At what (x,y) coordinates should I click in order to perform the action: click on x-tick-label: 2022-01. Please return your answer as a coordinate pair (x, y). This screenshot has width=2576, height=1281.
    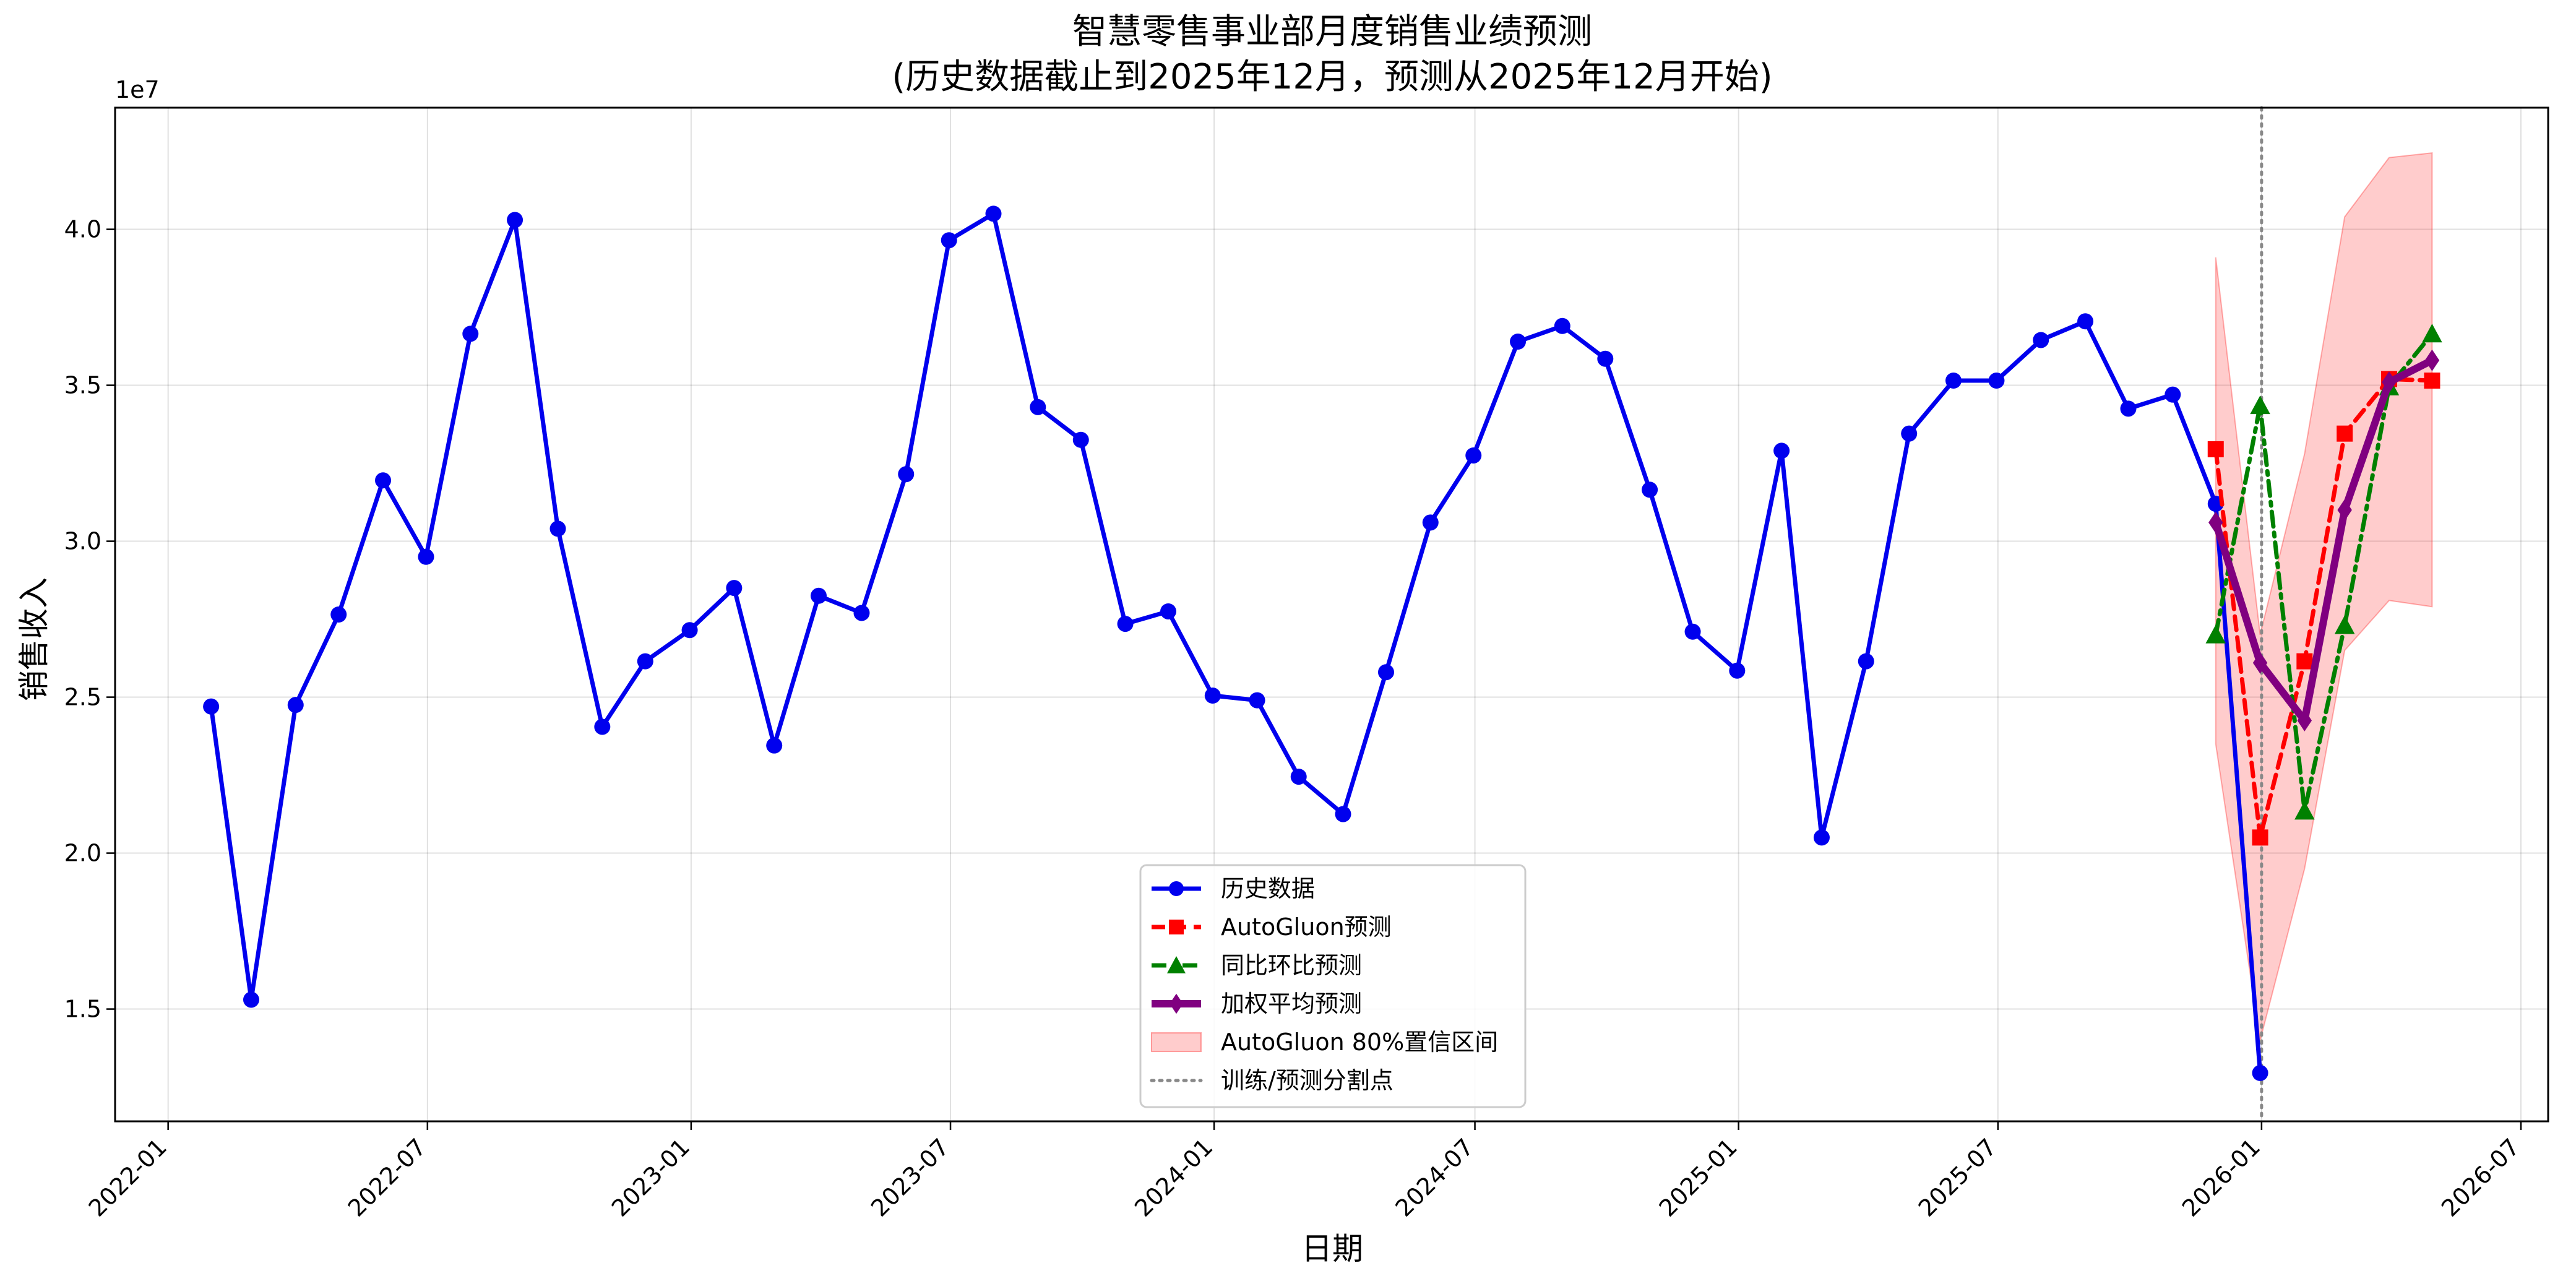
    Looking at the image, I should click on (128, 1177).